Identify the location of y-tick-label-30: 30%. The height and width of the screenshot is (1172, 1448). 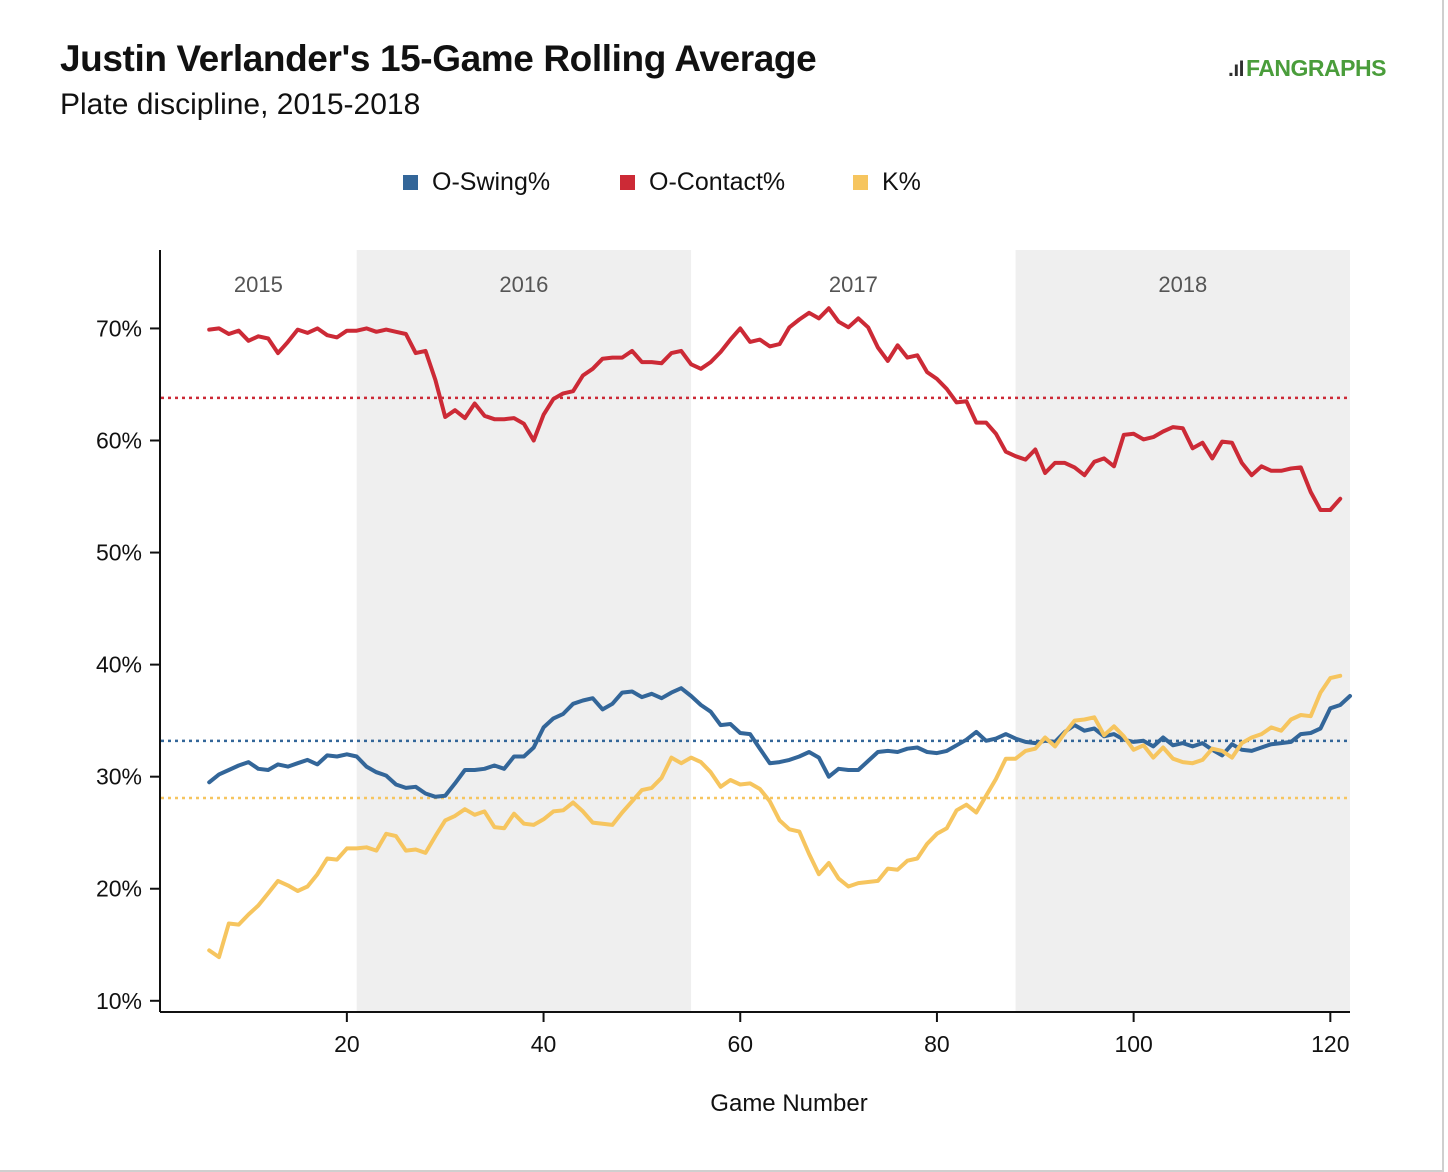
(119, 777).